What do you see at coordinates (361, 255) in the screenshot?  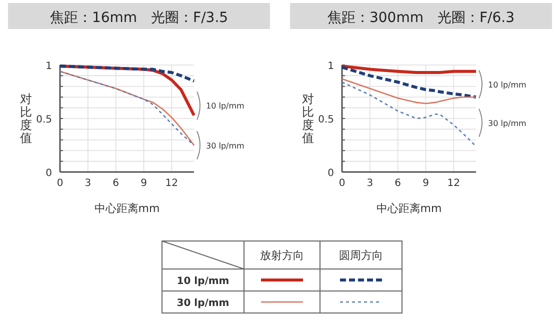 I see `text: 圆周方向` at bounding box center [361, 255].